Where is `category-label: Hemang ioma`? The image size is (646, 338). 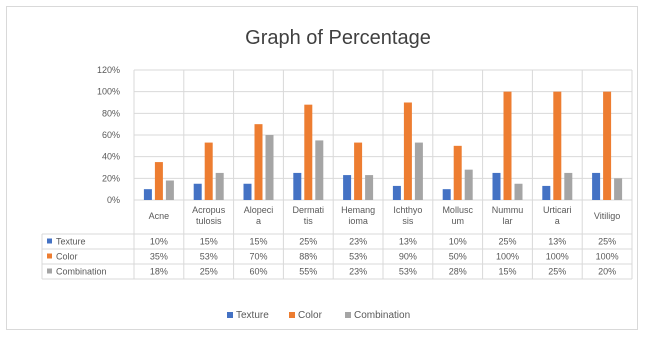 category-label: Hemang ioma is located at coordinates (358, 215).